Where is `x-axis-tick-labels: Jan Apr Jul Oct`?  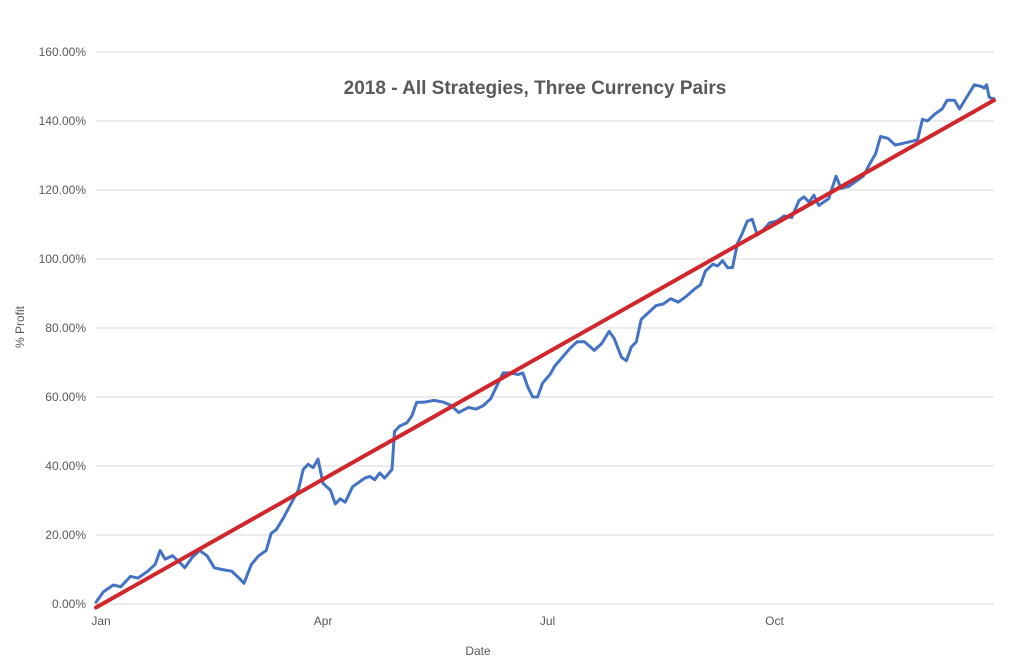
x-axis-tick-labels: Jan Apr Jul Oct is located at coordinates (437, 621).